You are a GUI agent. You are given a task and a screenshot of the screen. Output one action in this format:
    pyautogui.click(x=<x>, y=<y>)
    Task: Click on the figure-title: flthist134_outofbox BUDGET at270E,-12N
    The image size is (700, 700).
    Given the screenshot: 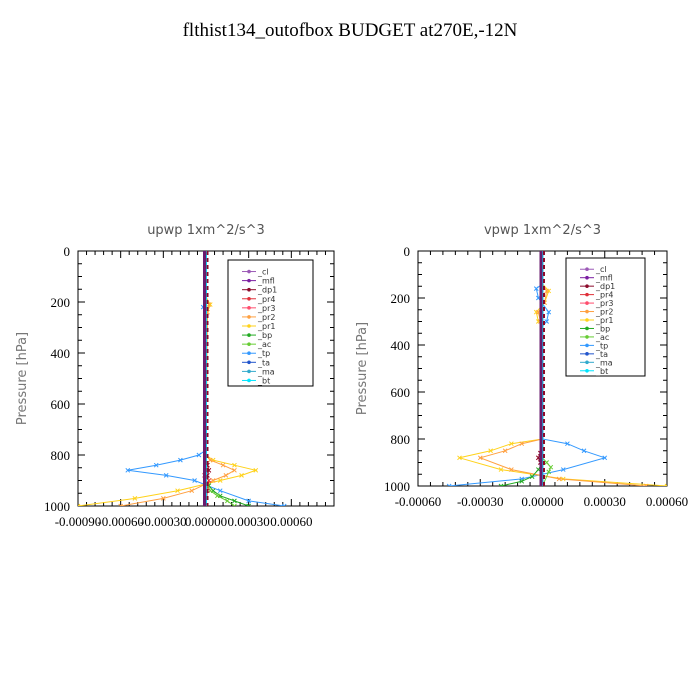 What is the action you would take?
    pyautogui.click(x=350, y=30)
    